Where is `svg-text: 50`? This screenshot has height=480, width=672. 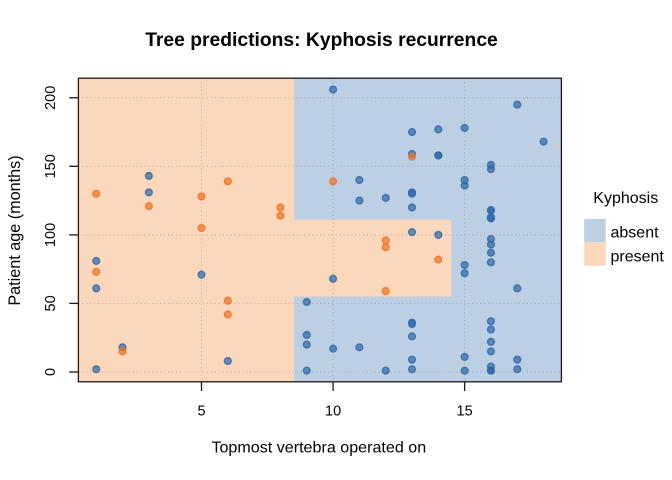 svg-text: 50 is located at coordinates (51, 303).